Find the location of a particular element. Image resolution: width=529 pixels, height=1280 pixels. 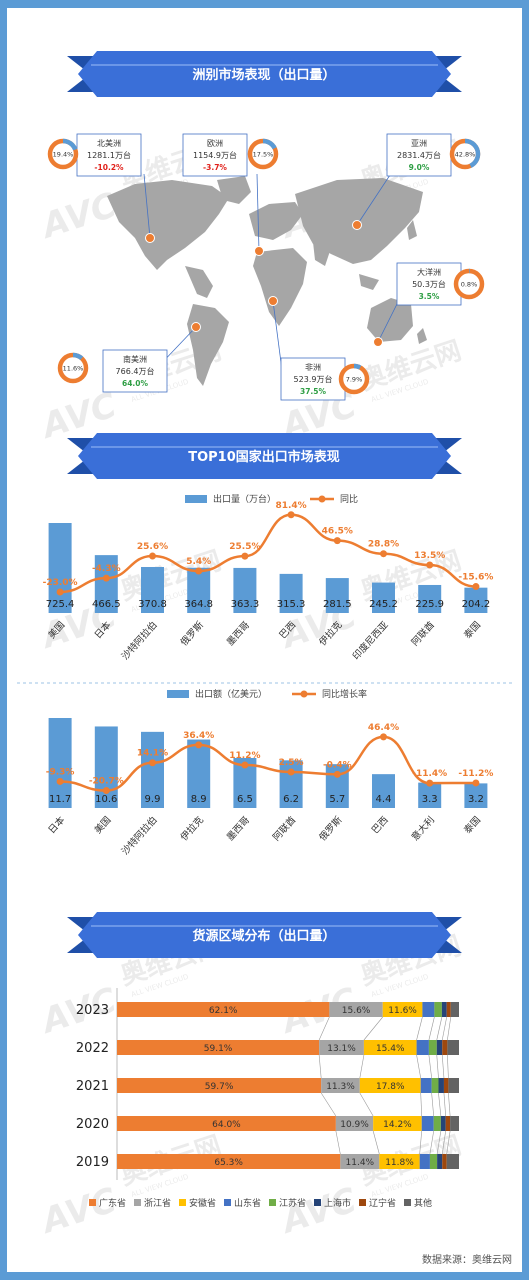

segment-label: 11.4% is located at coordinates (360, 1163).